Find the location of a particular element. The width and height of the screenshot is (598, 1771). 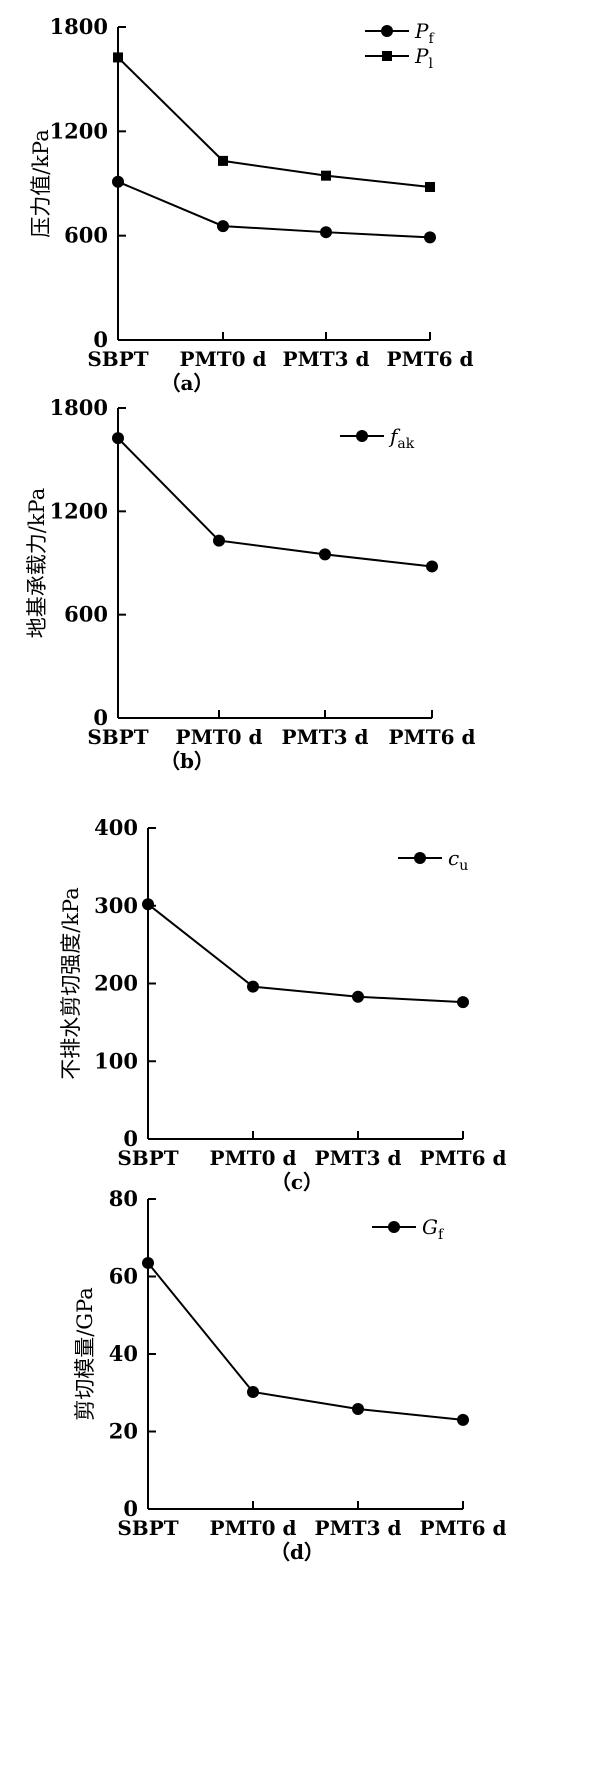

panel-label: （c） is located at coordinates (297, 1182).